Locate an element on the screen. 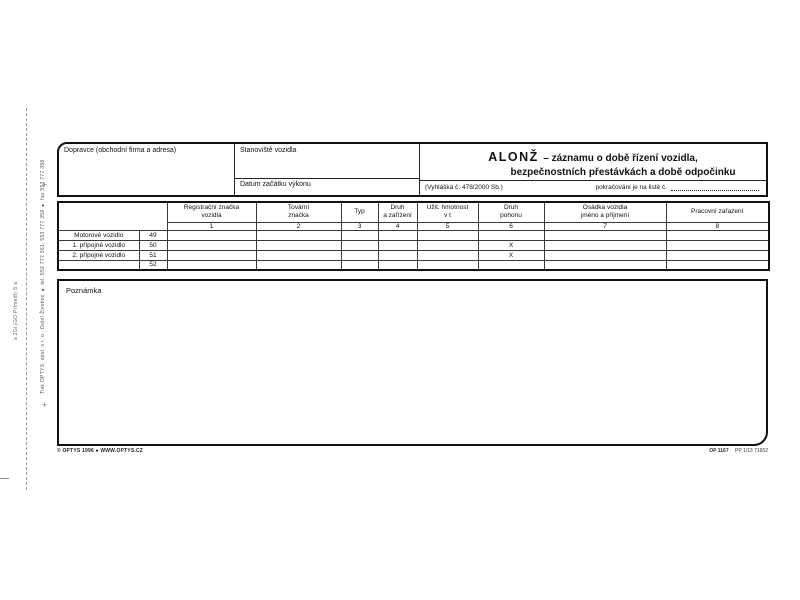 The height and width of the screenshot is (600, 800). vehicle-base-column: Stanoviště vozidla Datum začátku výkonu is located at coordinates (327, 169).